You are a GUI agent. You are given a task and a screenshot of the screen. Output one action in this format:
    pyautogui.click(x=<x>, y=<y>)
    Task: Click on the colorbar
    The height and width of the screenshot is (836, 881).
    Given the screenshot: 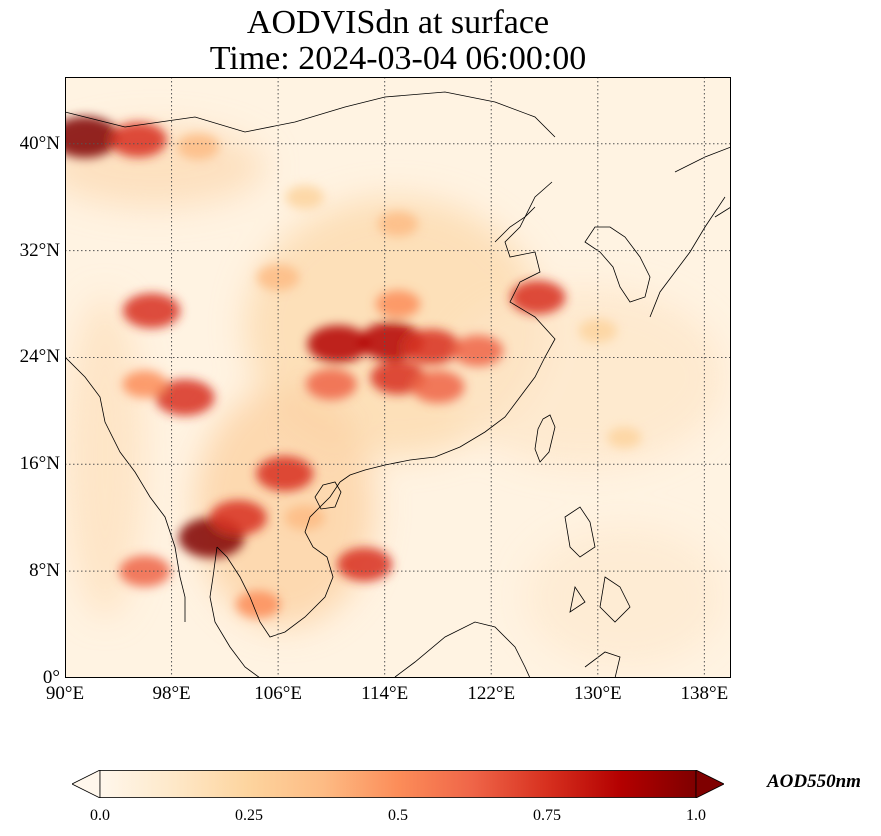 What is the action you would take?
    pyautogui.click(x=398, y=784)
    